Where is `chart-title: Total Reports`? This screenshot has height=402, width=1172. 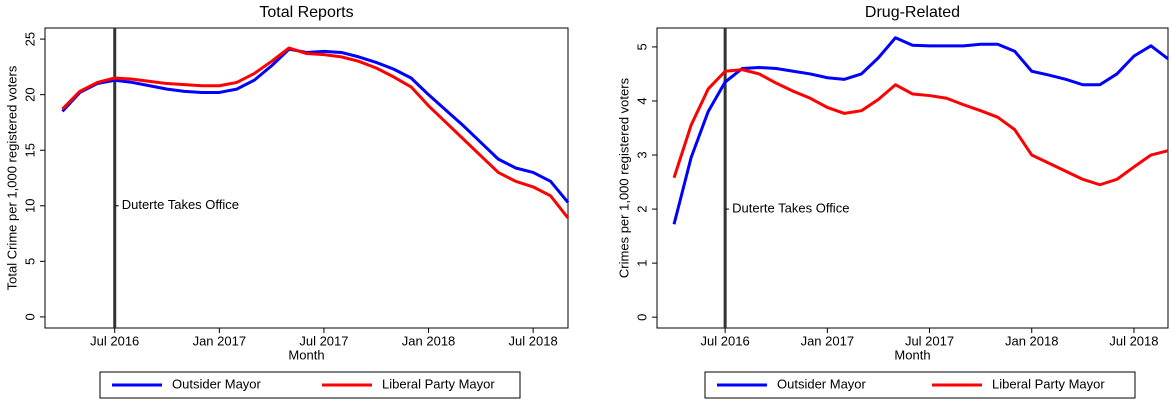
chart-title: Total Reports is located at coordinates (306, 12).